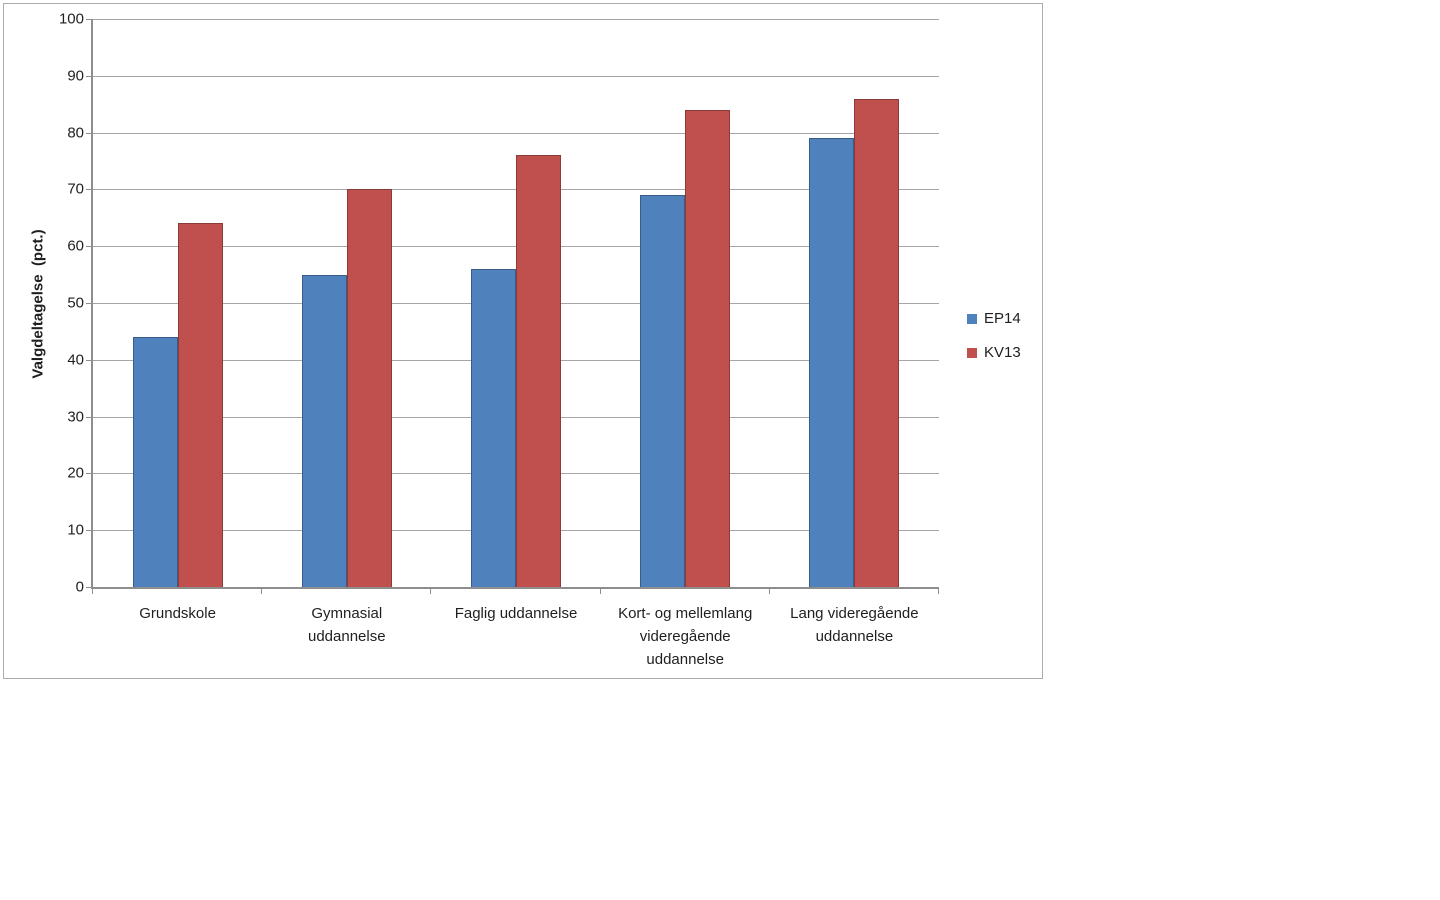 This screenshot has height=900, width=1440. What do you see at coordinates (516, 613) in the screenshot?
I see `category-label-2: Faglig uddannelse` at bounding box center [516, 613].